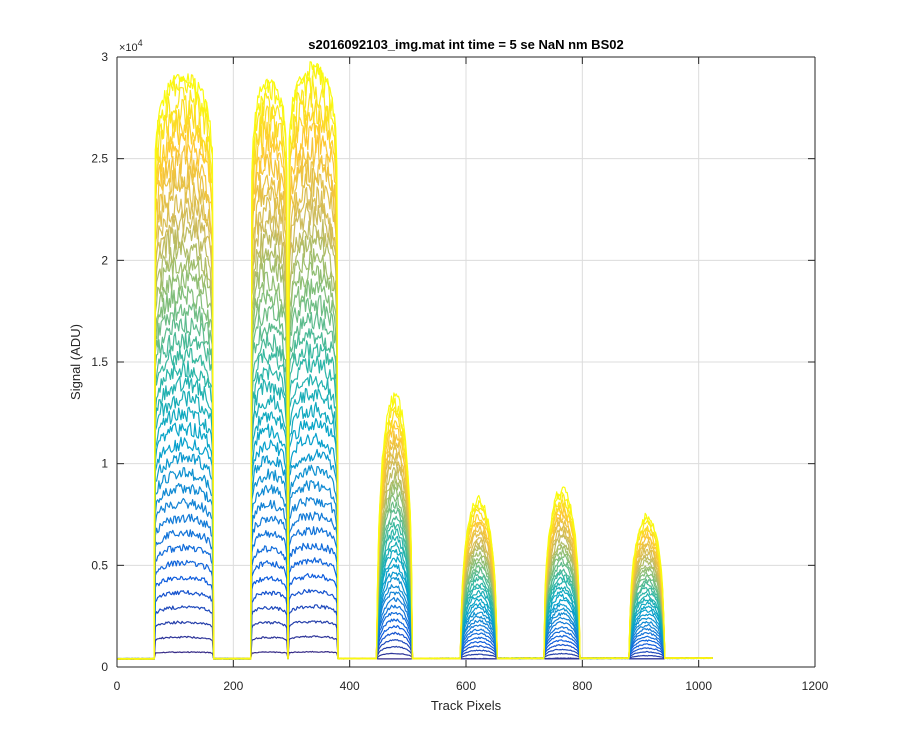 This screenshot has width=900, height=755. Describe the element at coordinates (698, 686) in the screenshot. I see `x-tick-label: 1000` at that location.